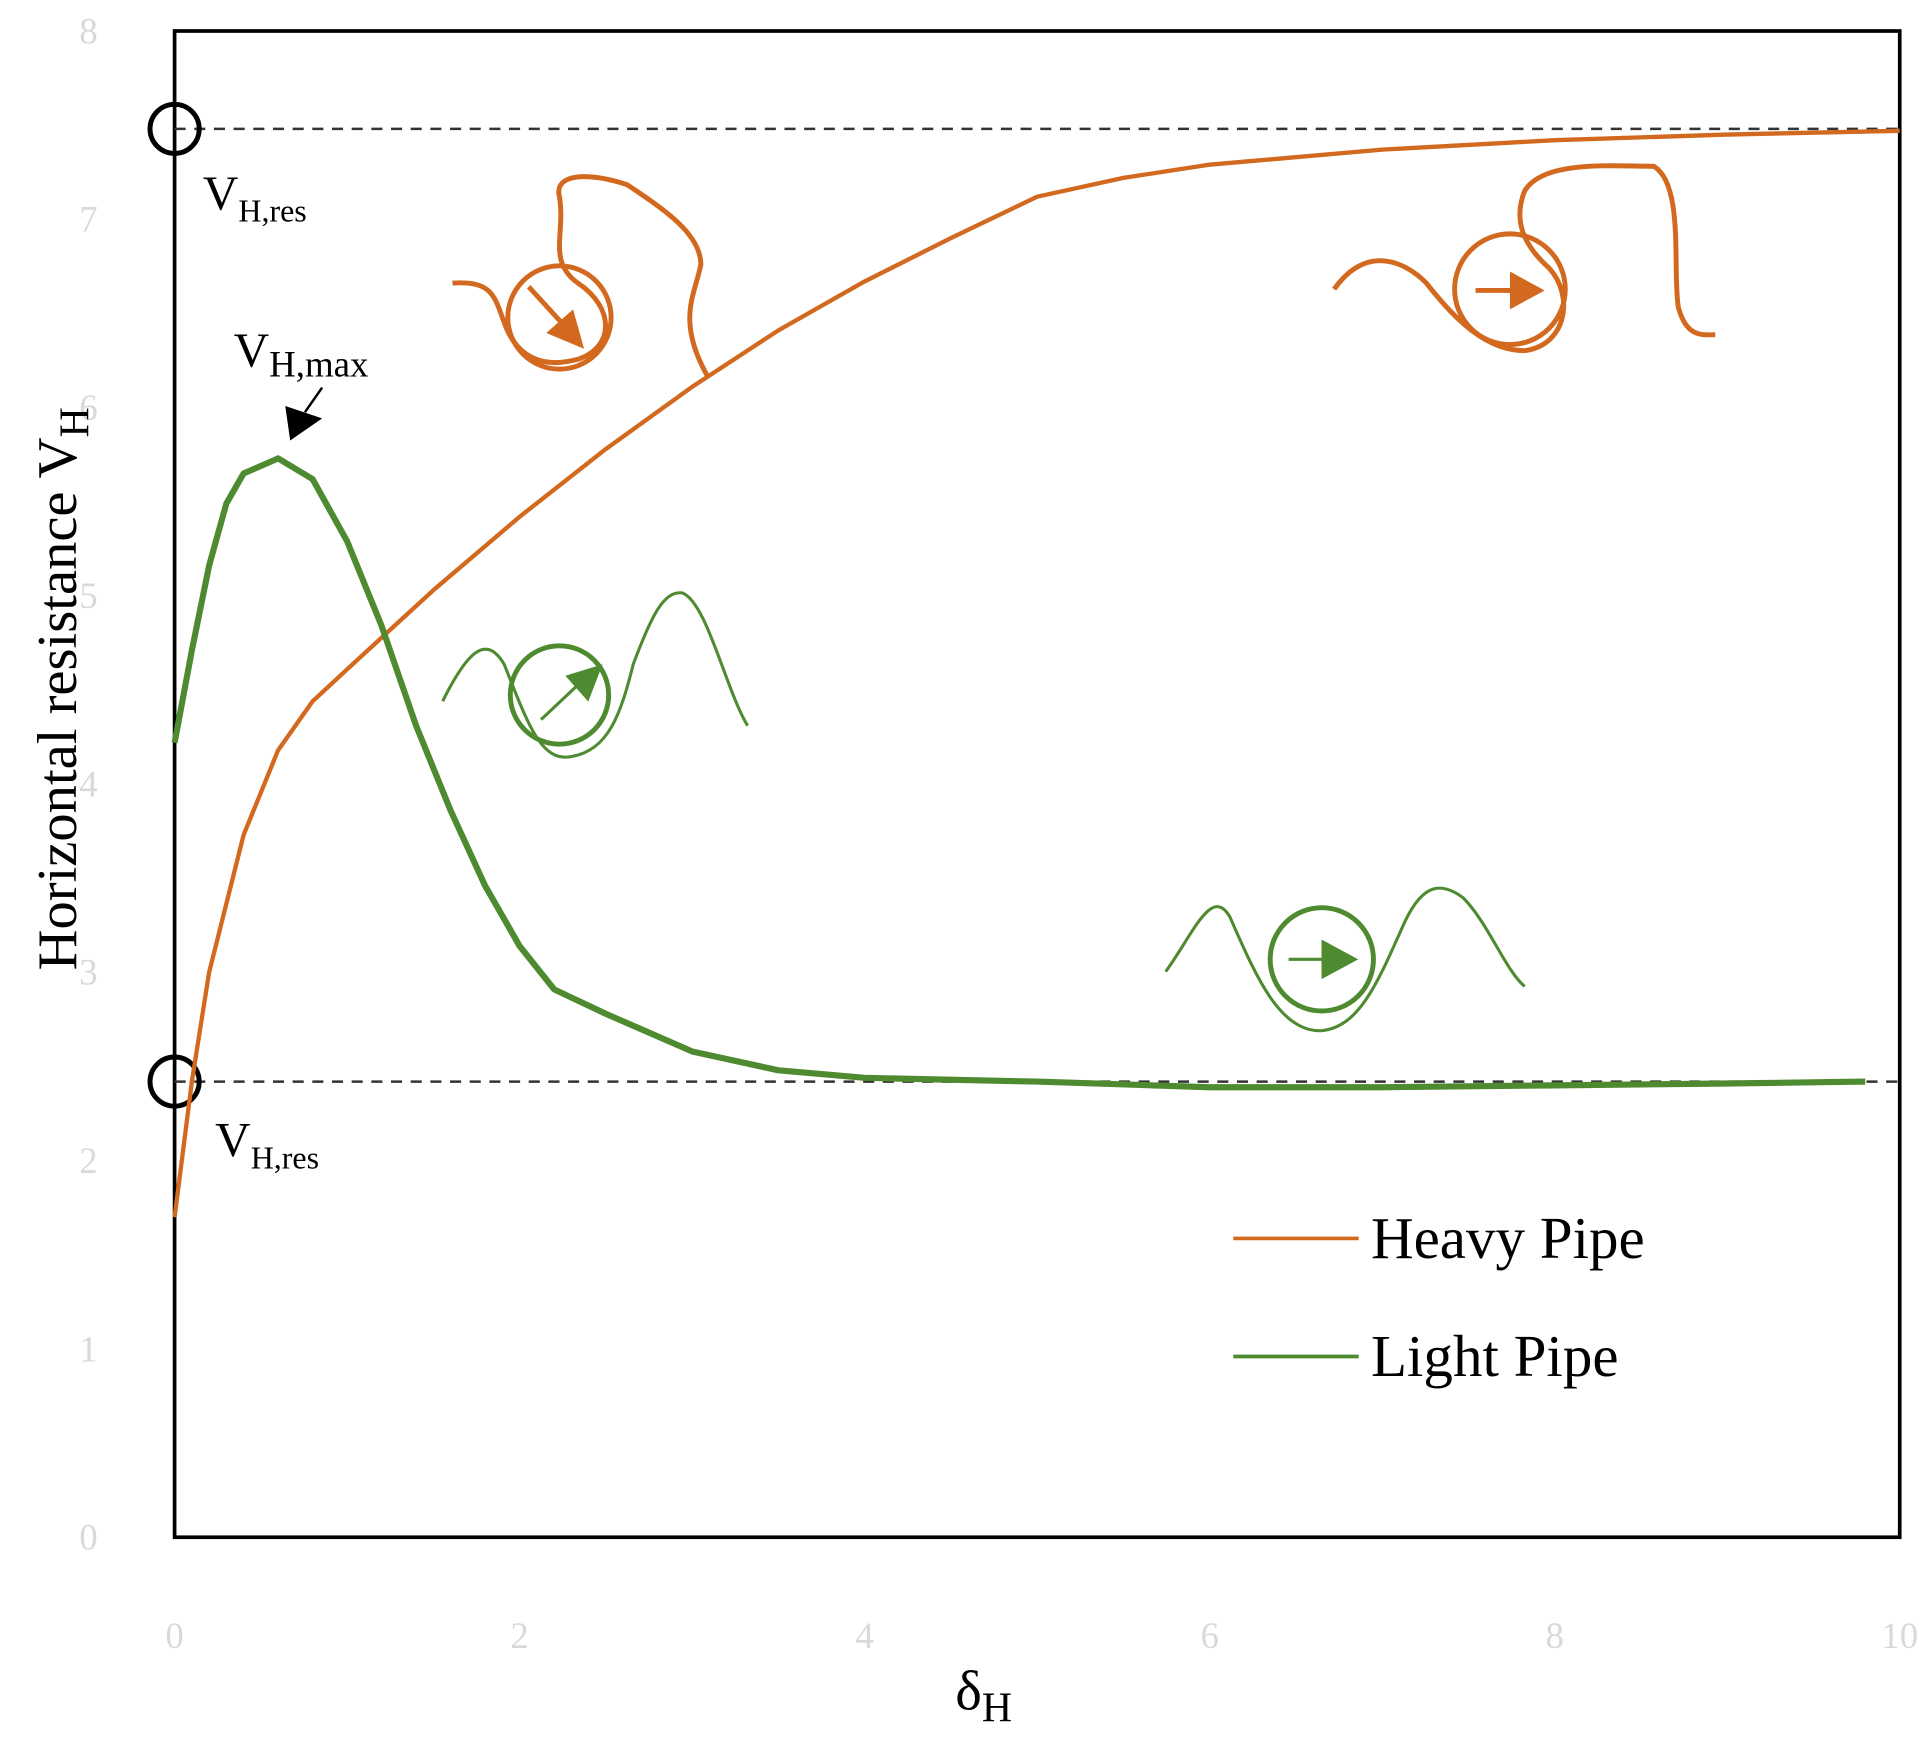  Describe the element at coordinates (313, 399) in the screenshot. I see `peak-arrow` at that location.